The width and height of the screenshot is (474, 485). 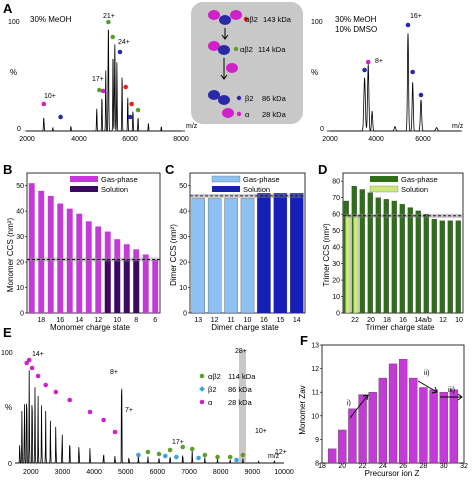 What do you see at coordinates (98, 79) in the screenshot?
I see `panel-a-peak-17: 17+` at bounding box center [98, 79].